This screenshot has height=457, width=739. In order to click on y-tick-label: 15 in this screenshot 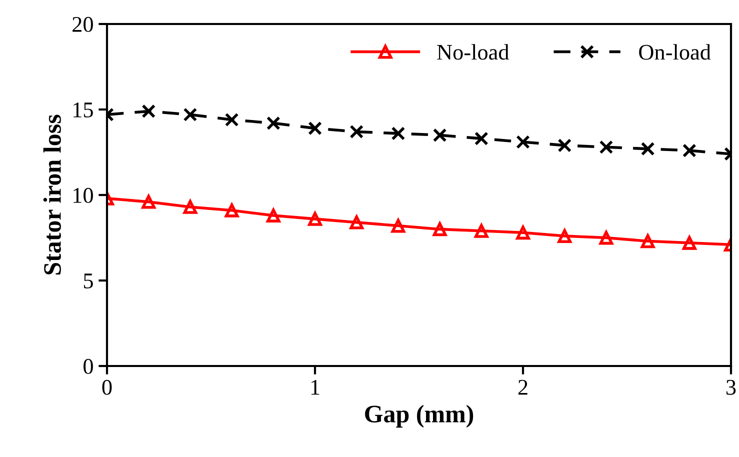, I will do `click(83, 110)`.